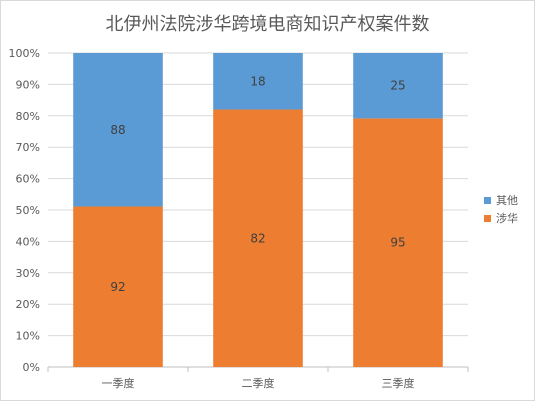  I want to click on y-tick-label: 0%, so click(31, 367).